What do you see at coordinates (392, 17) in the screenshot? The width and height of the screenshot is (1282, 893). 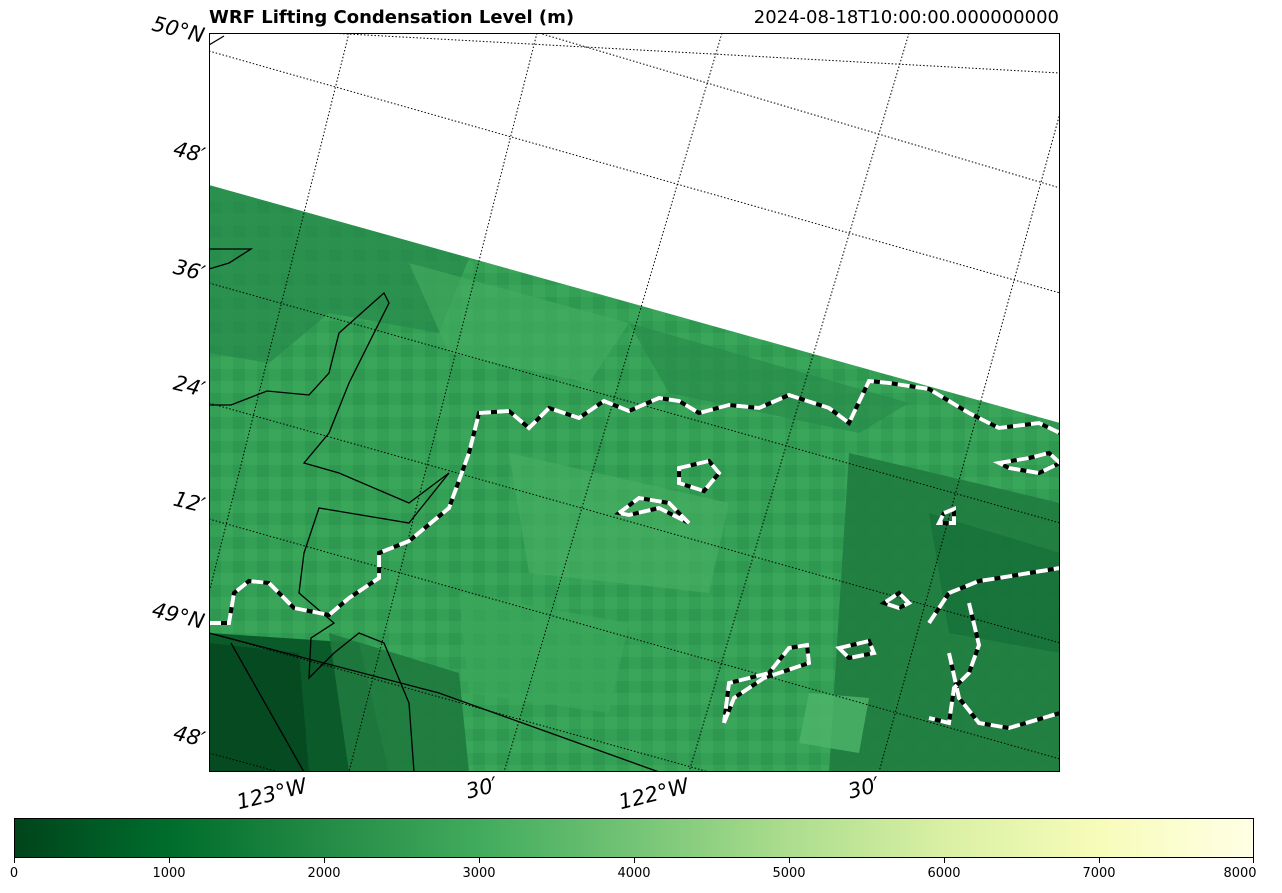 I see `map-title: WRF Lifting Condensation Level (m)` at bounding box center [392, 17].